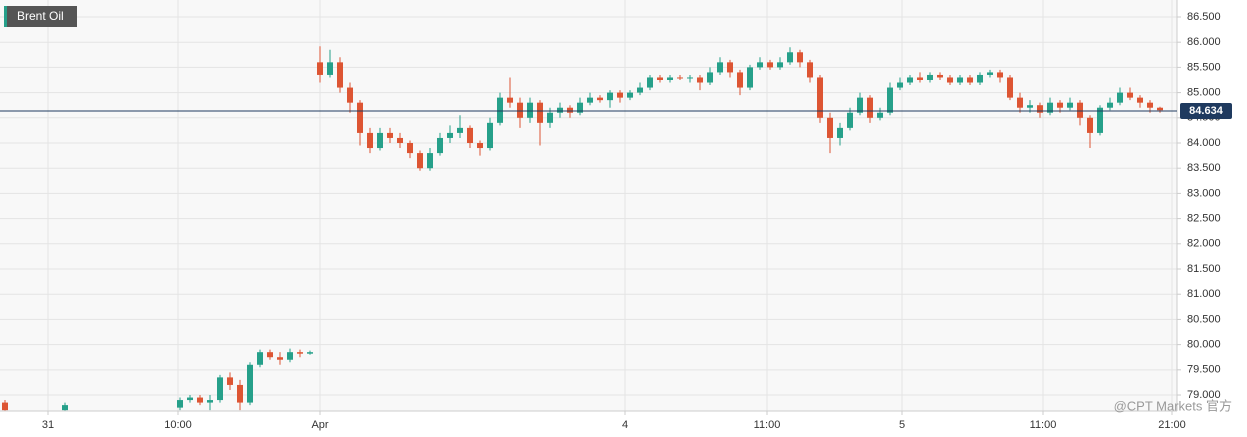  Describe the element at coordinates (48, 425) in the screenshot. I see `x-tick-label: 31` at that location.